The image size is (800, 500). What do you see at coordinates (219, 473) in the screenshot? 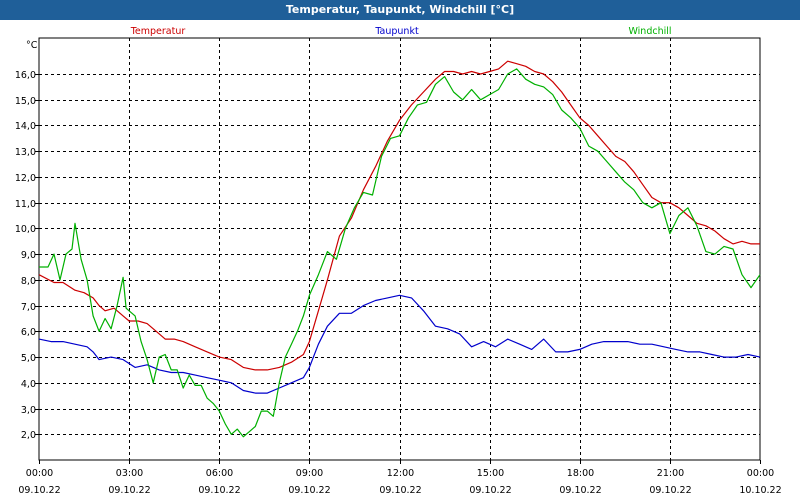
I see `x-tick-time-label: 06:00` at bounding box center [219, 473].